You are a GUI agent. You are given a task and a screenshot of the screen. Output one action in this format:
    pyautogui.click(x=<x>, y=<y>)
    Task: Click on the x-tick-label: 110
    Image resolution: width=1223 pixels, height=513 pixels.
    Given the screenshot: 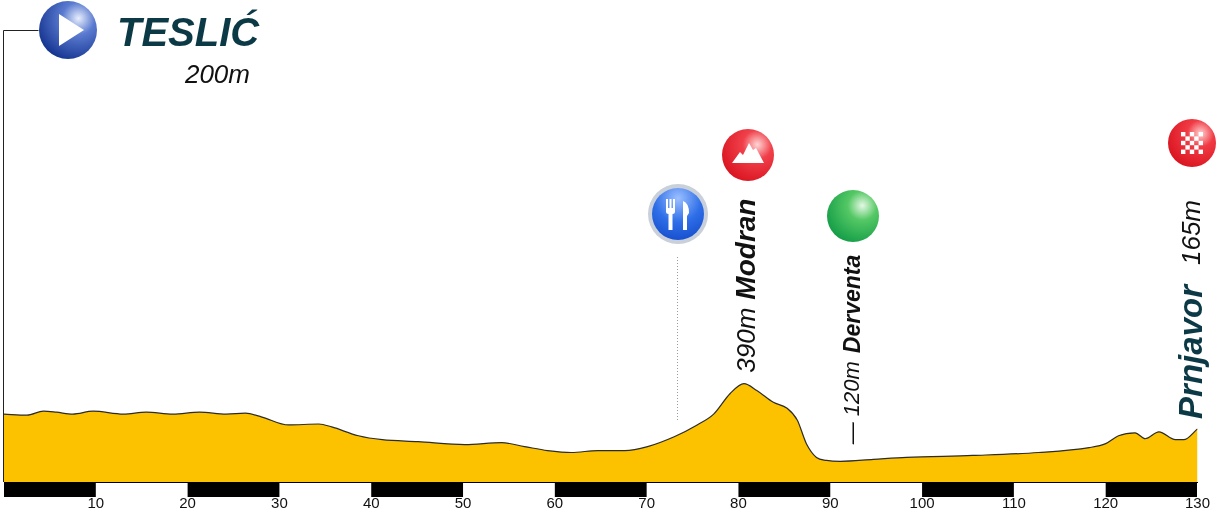 What is the action you would take?
    pyautogui.click(x=1013, y=503)
    